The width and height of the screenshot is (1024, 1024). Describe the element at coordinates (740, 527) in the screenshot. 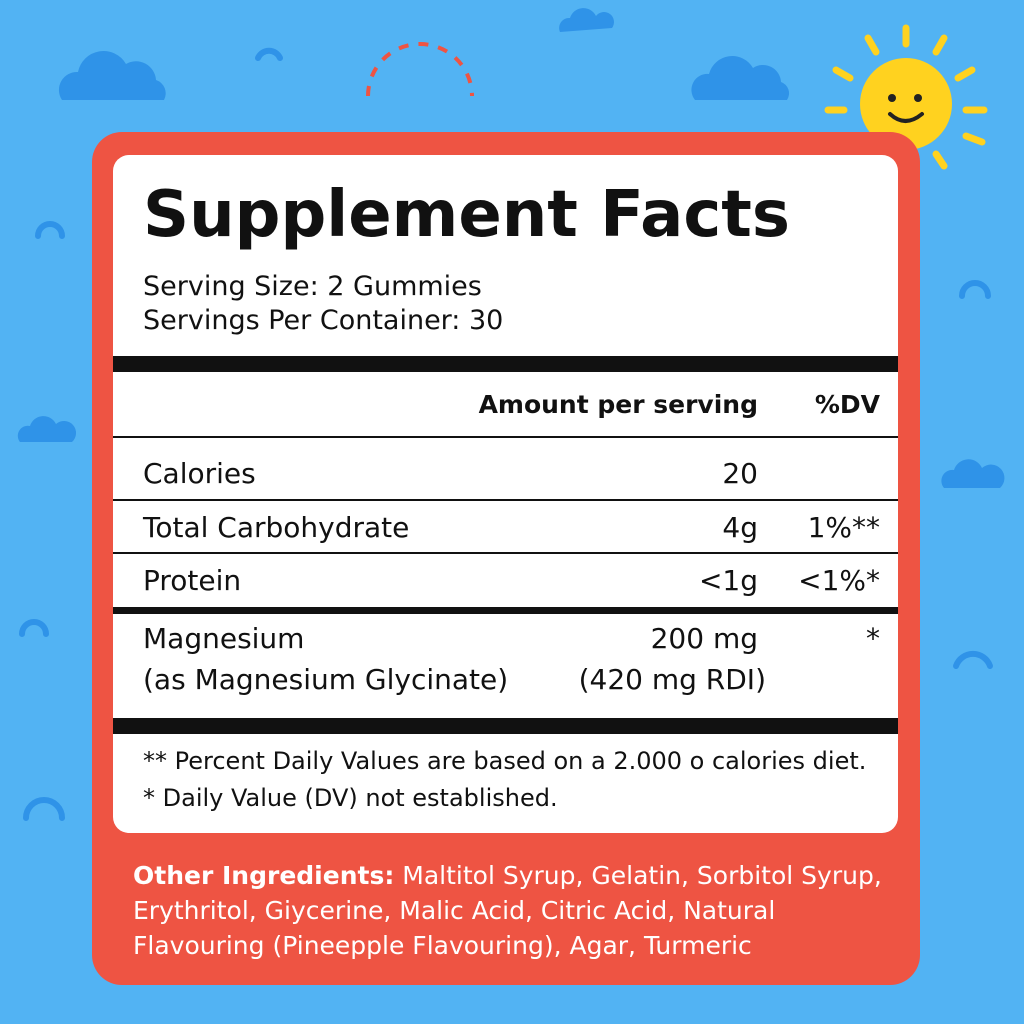

I see `row-amount: 4g` at that location.